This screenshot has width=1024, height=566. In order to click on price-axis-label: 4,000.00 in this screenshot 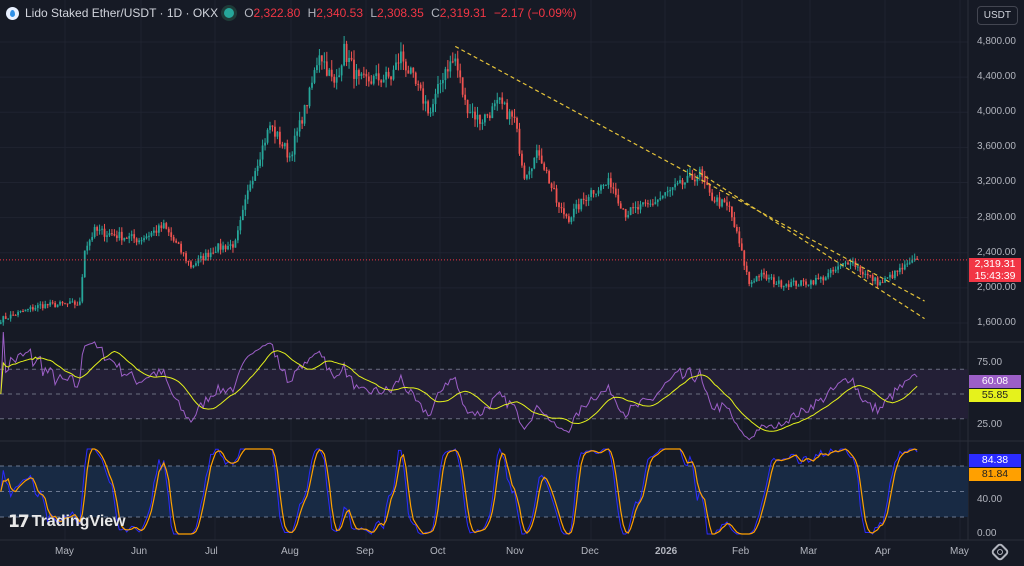, I will do `click(996, 112)`.